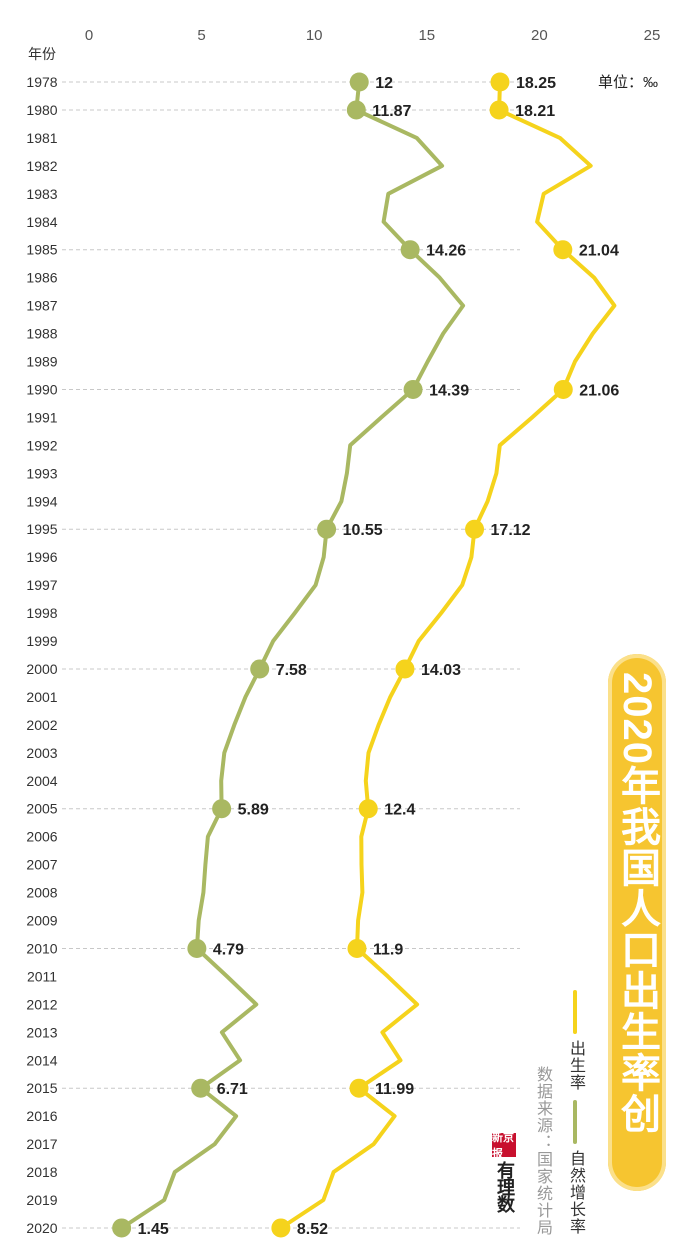 This screenshot has height=1260, width=700. I want to click on y-tick-label: 2003, so click(41, 753).